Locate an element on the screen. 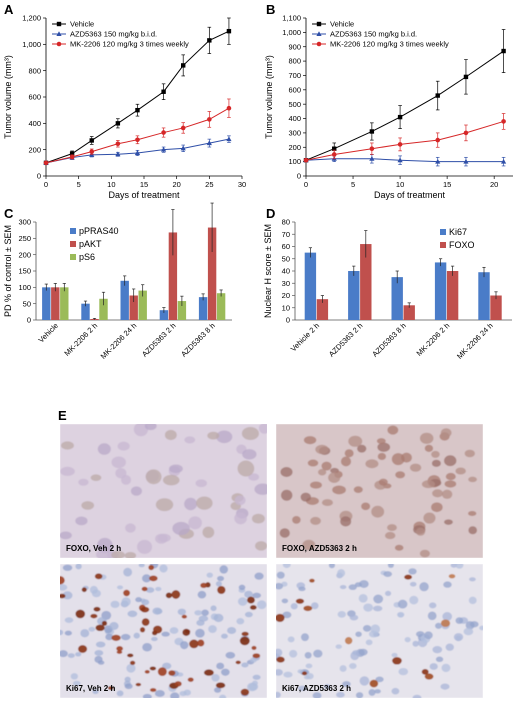 The height and width of the screenshot is (701, 520). legend-label: MK-2206 120 mg/kg 3 times weekly is located at coordinates (389, 44).